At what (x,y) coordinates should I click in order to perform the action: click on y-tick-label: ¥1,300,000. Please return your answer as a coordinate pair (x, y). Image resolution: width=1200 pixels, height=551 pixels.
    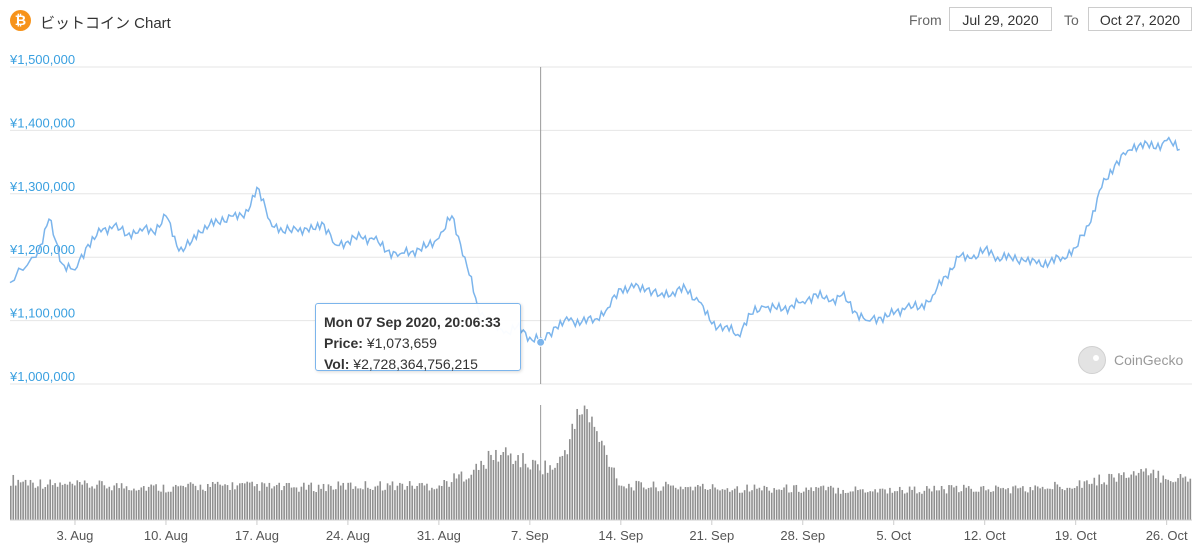
    Looking at the image, I should click on (42, 186).